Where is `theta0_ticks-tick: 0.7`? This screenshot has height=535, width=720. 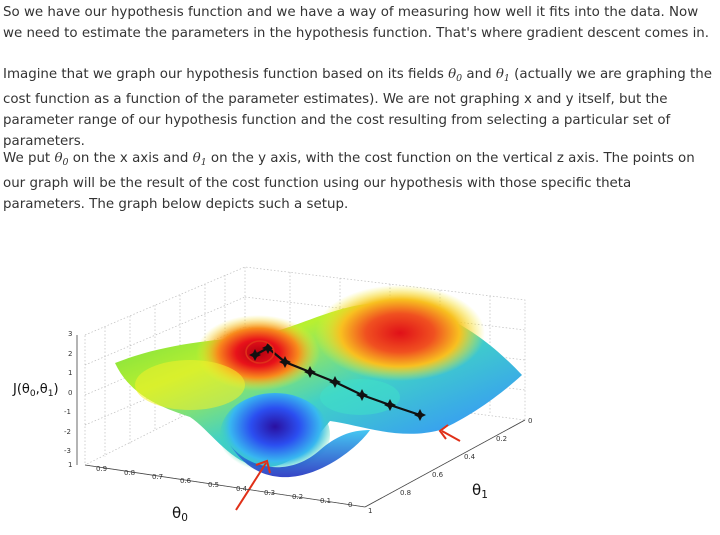
theta0_ticks-tick: 0.7 is located at coordinates (158, 477).